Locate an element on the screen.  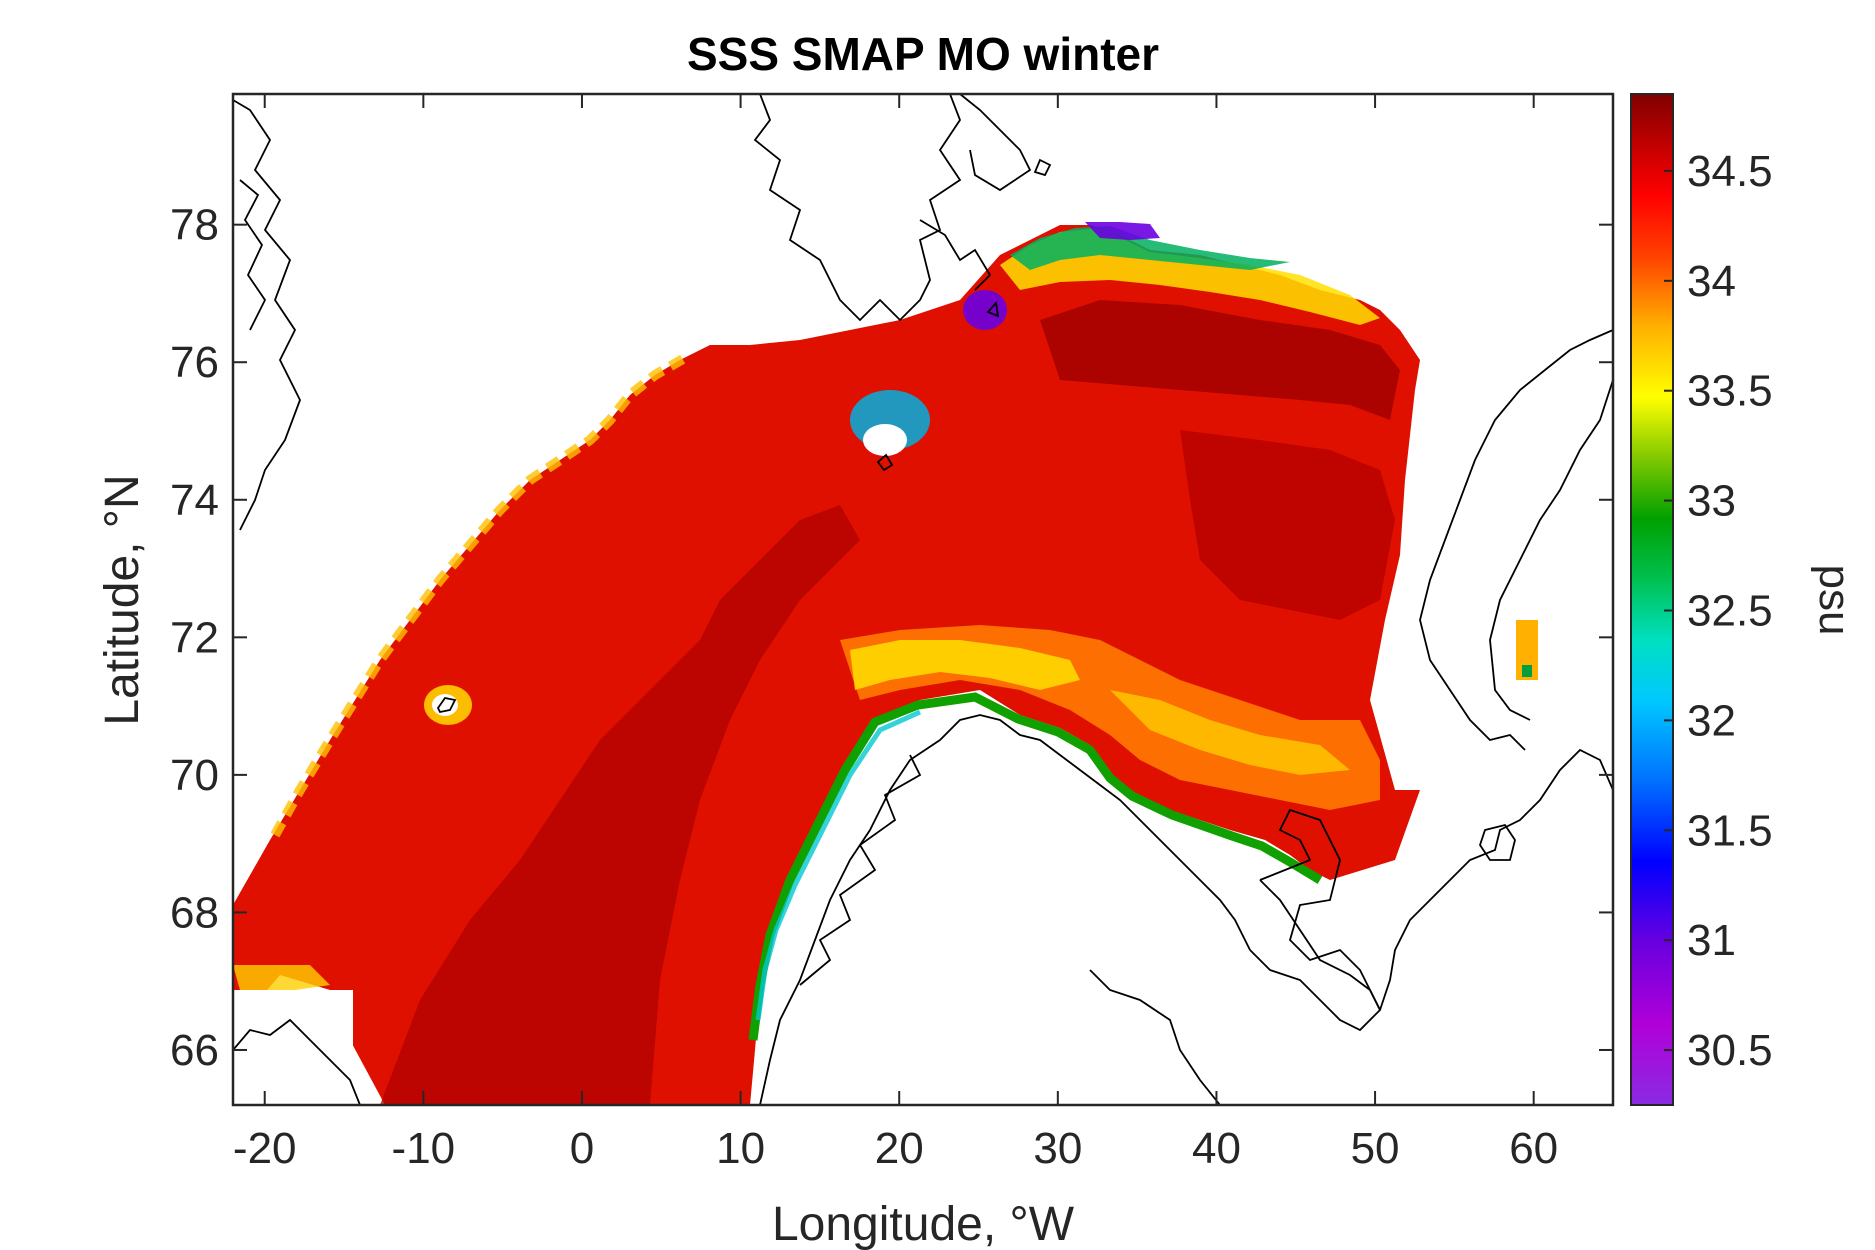
coast-svalbard-north is located at coordinates (995, 143).